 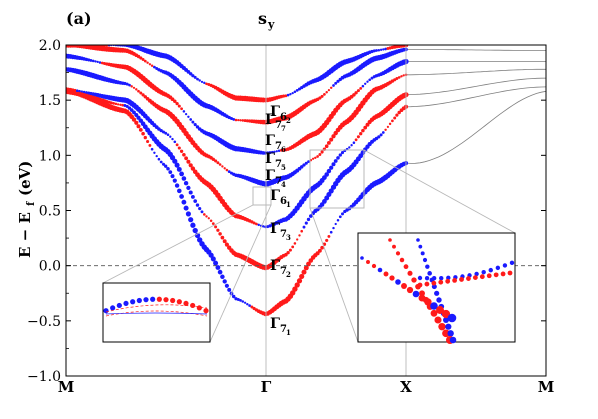 I want to click on gamma-subsub: 1, so click(x=288, y=204).